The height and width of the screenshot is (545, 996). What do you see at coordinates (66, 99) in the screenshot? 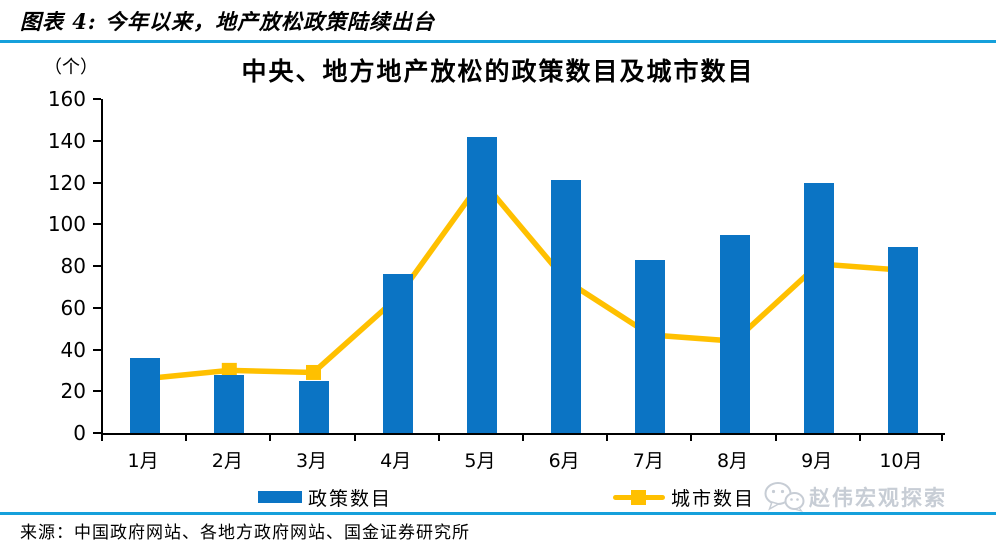
I see `y-tick-label: 160` at bounding box center [66, 99].